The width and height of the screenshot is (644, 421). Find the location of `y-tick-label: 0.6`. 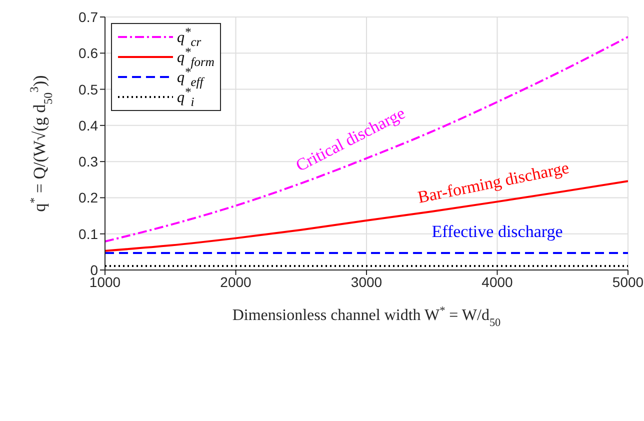

y-tick-label: 0.6 is located at coordinates (88, 53).